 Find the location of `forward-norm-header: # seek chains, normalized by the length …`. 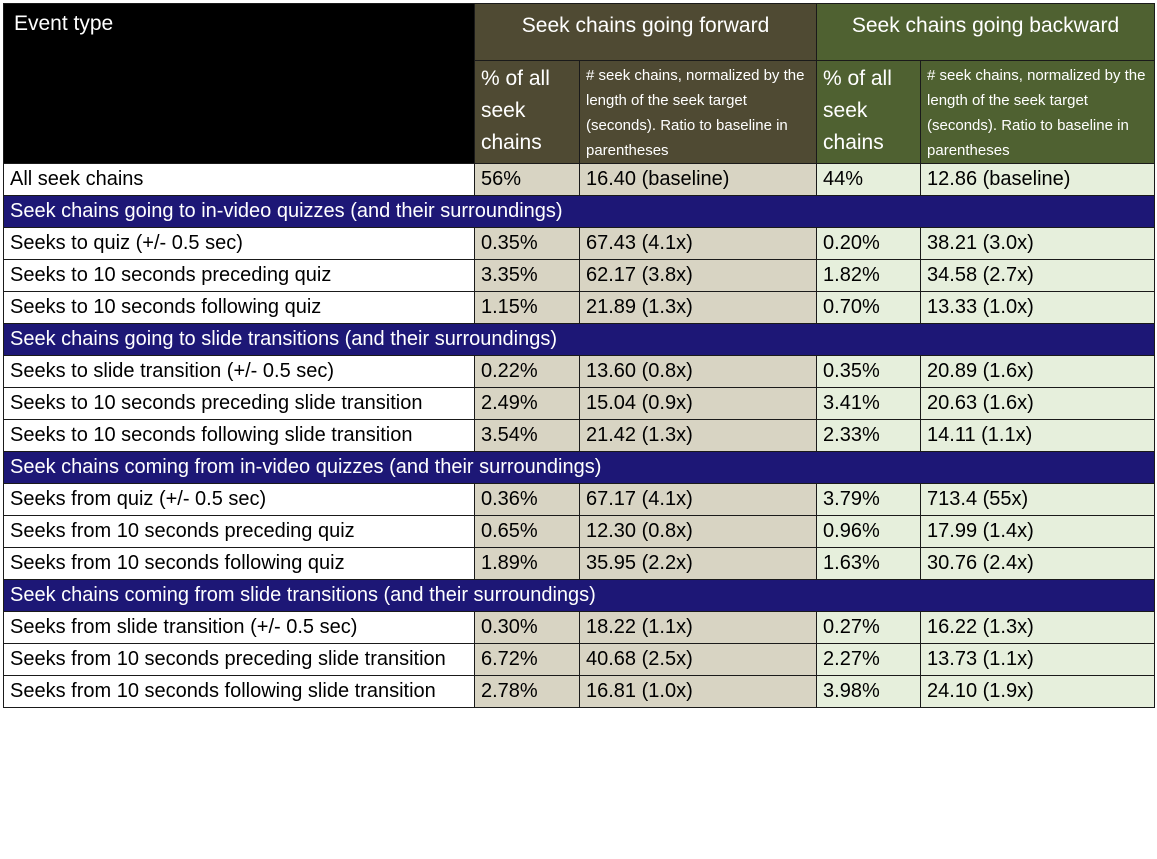

forward-norm-header: # seek chains, normalized by the length … is located at coordinates (698, 112).